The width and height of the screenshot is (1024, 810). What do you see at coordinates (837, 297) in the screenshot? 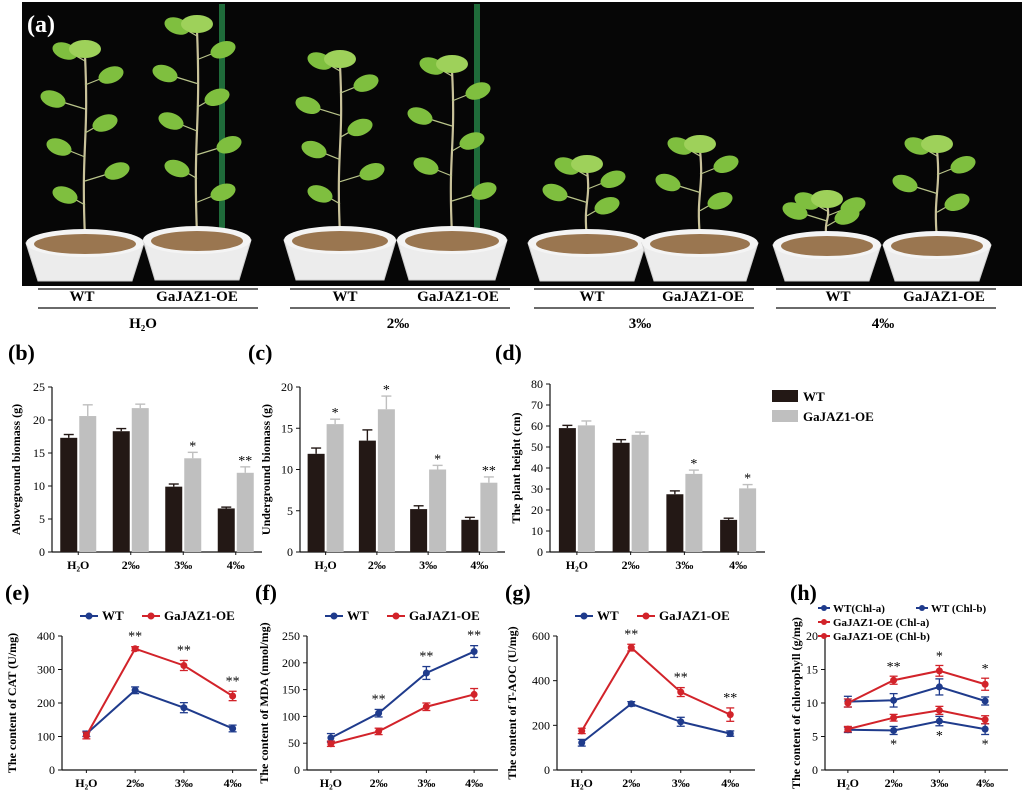
I see `wt-label-4: WT` at bounding box center [837, 297].